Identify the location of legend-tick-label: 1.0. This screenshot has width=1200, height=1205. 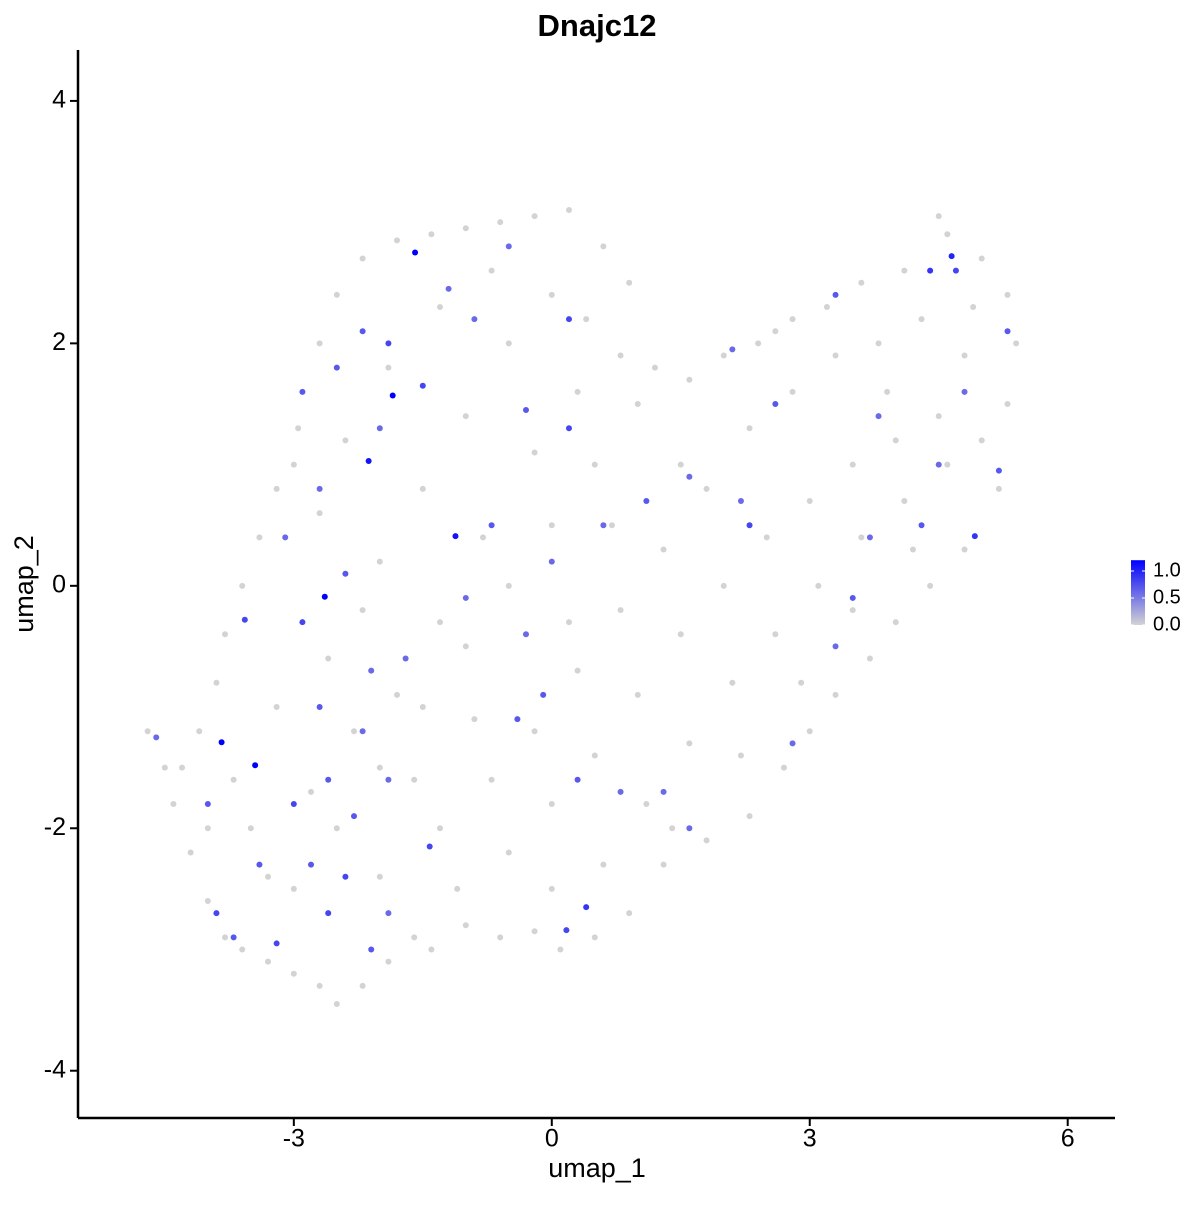
(1167, 570).